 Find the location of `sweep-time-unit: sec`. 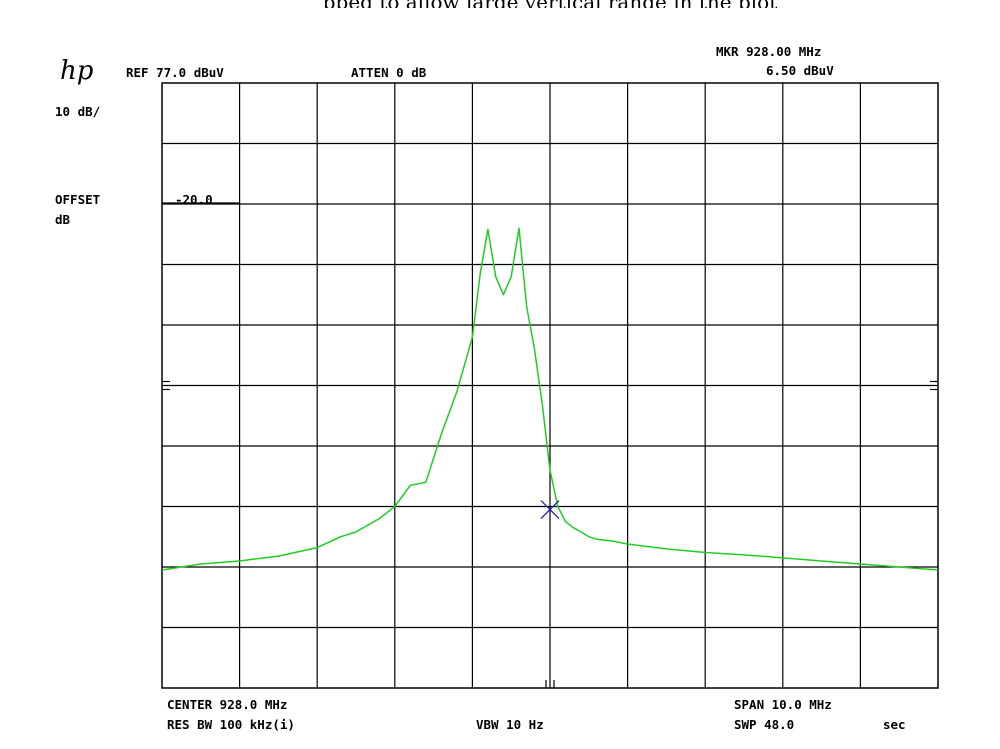

sweep-time-unit: sec is located at coordinates (894, 724).